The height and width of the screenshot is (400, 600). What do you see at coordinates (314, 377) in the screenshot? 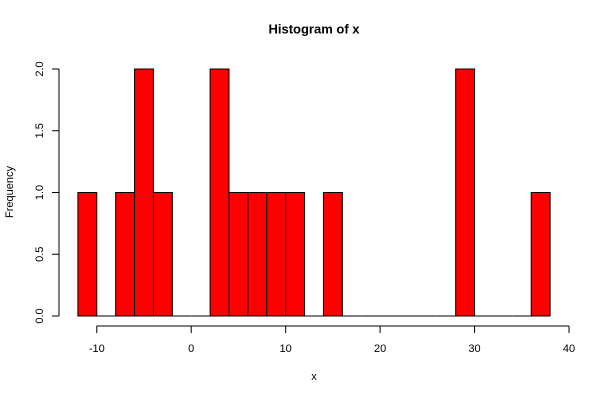
I see `x-axis-label: x` at bounding box center [314, 377].